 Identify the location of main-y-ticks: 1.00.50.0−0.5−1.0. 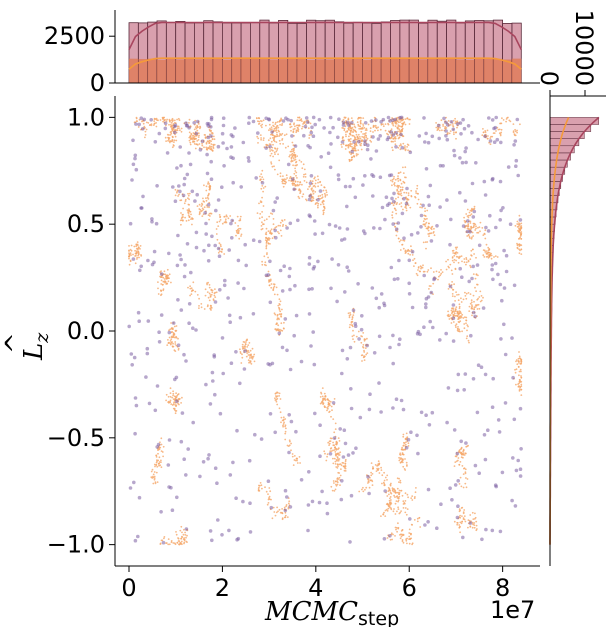
(81, 331).